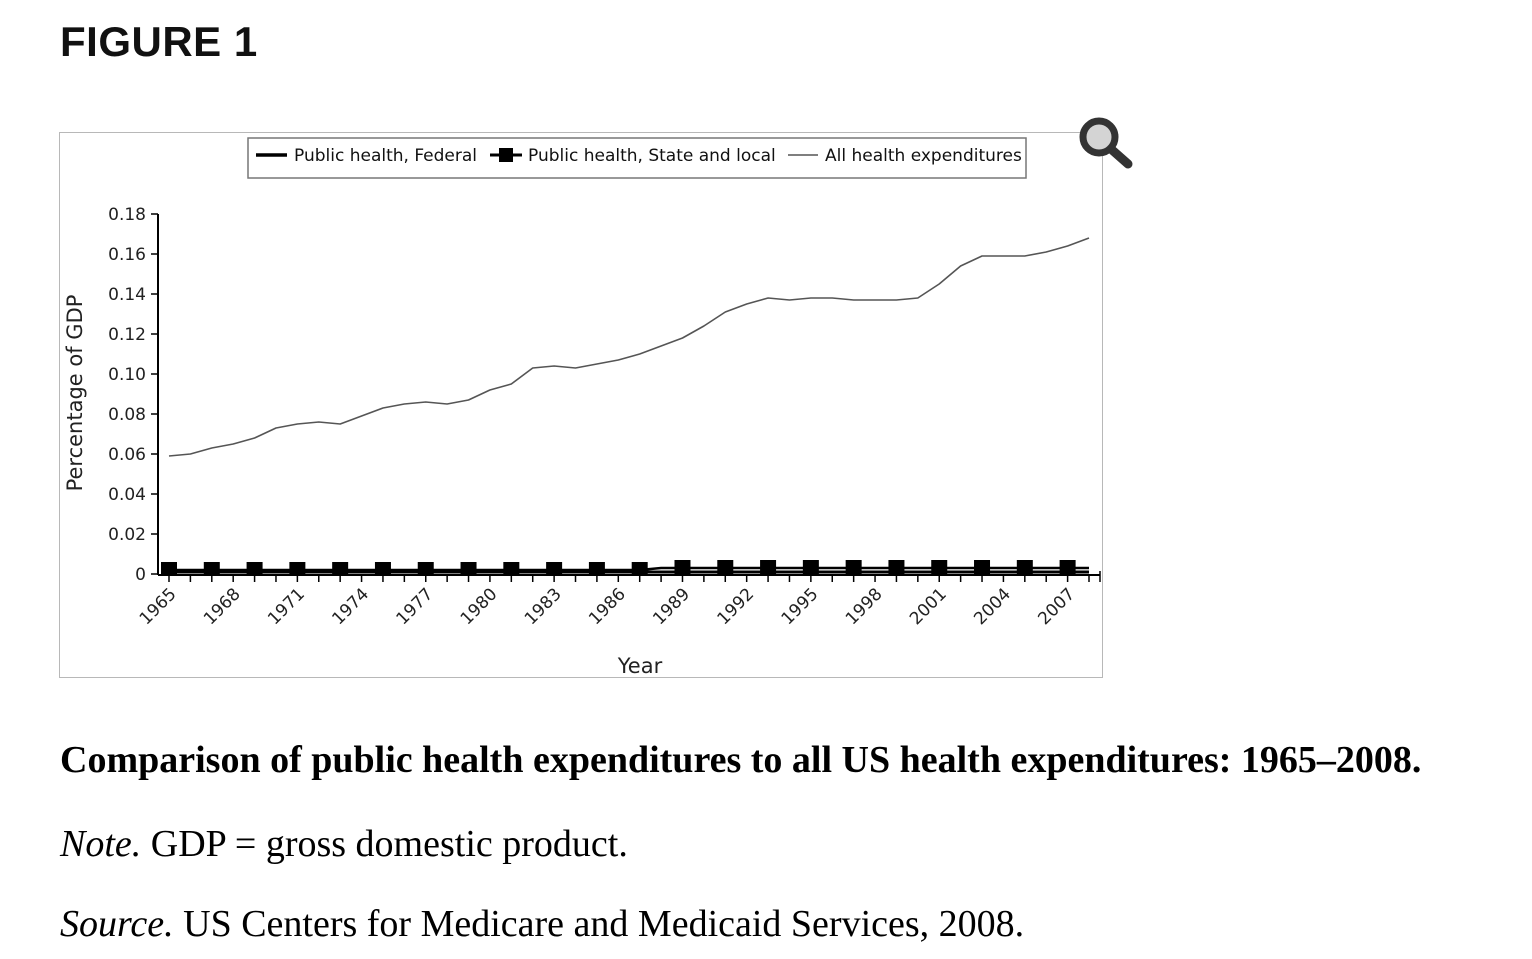  Describe the element at coordinates (800, 606) in the screenshot. I see `x-tick-label: 1995` at that location.